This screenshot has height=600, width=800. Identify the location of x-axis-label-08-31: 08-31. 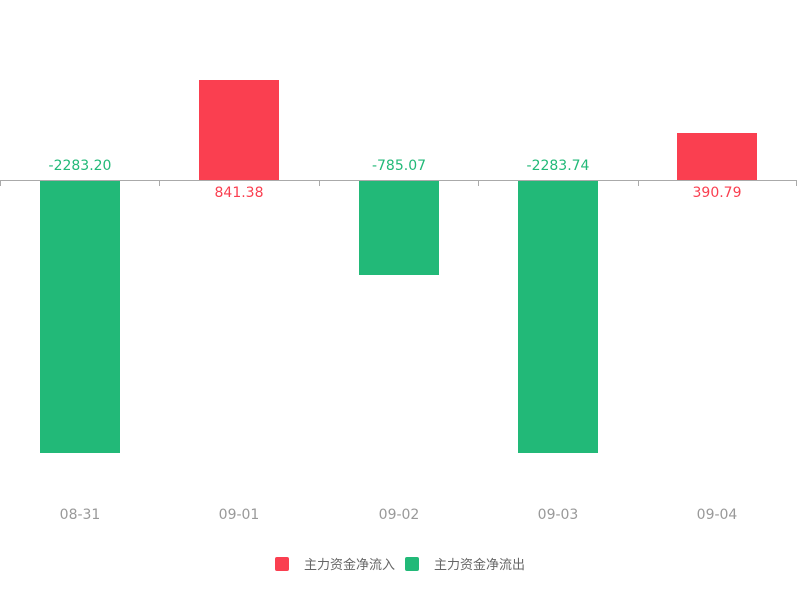
(80, 515).